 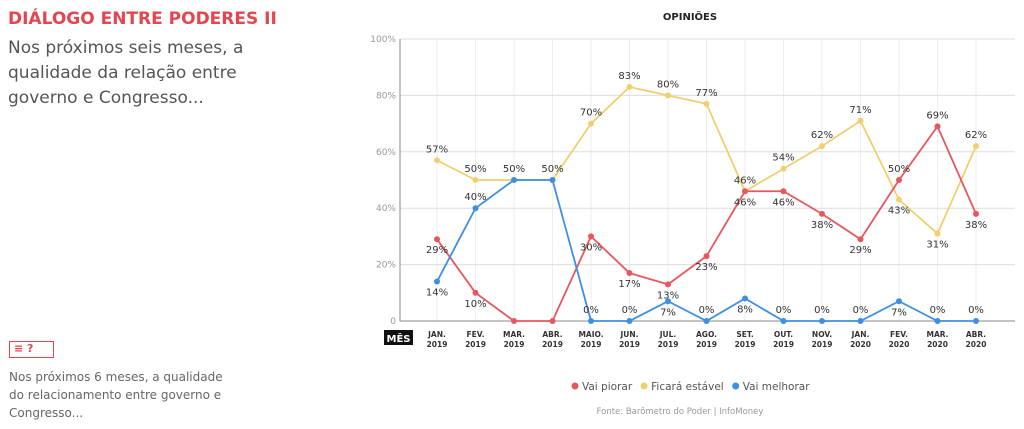 I want to click on data-label: 77%, so click(x=706, y=93).